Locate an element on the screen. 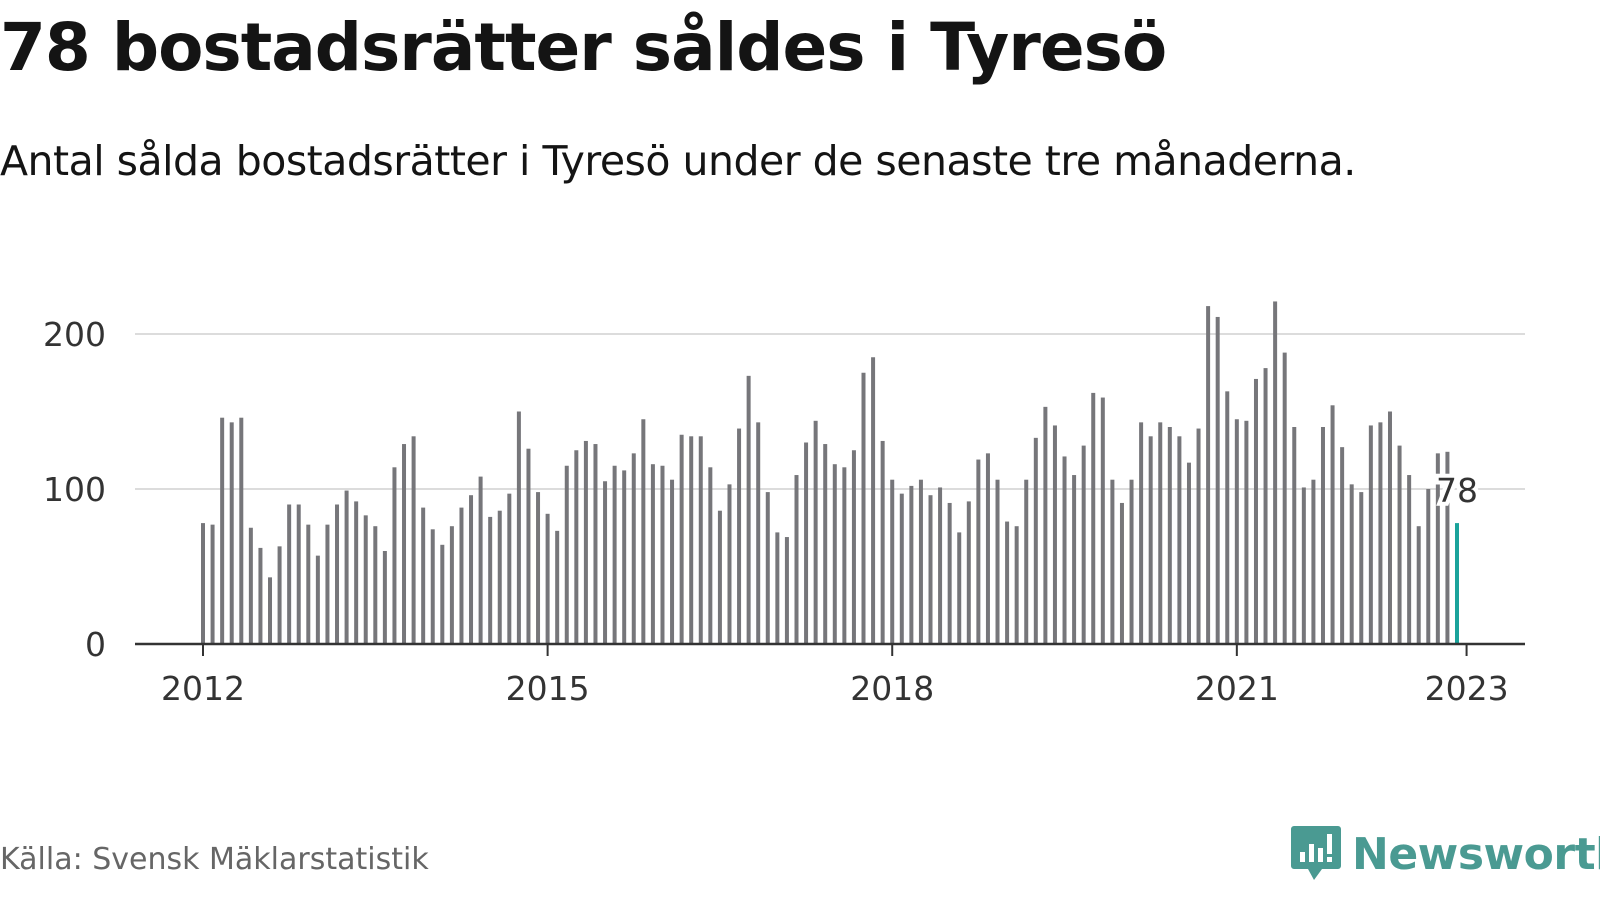 This screenshot has height=900, width=1600. x-tick-label: 2021 is located at coordinates (1237, 688).